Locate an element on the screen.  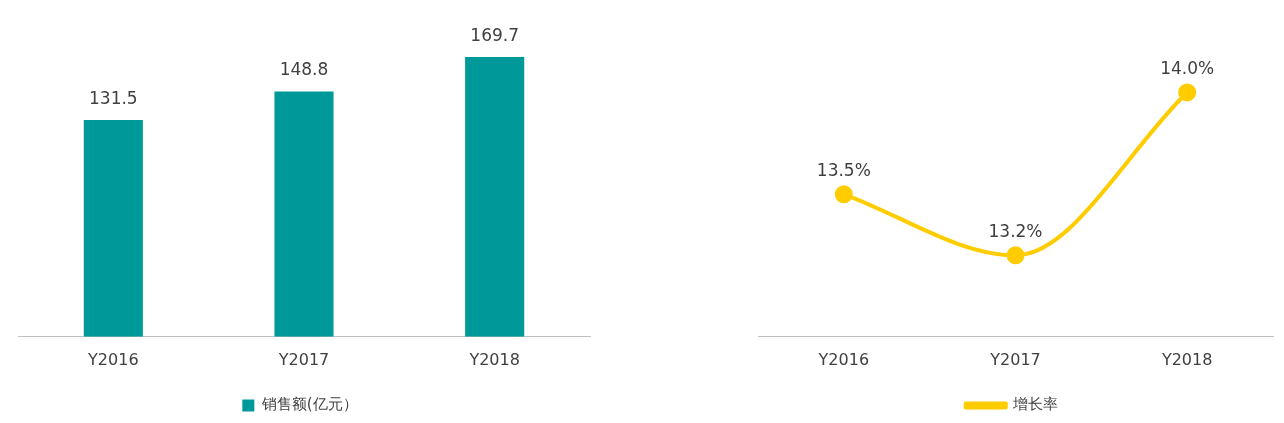
data-label: 13.2% is located at coordinates (1015, 231).